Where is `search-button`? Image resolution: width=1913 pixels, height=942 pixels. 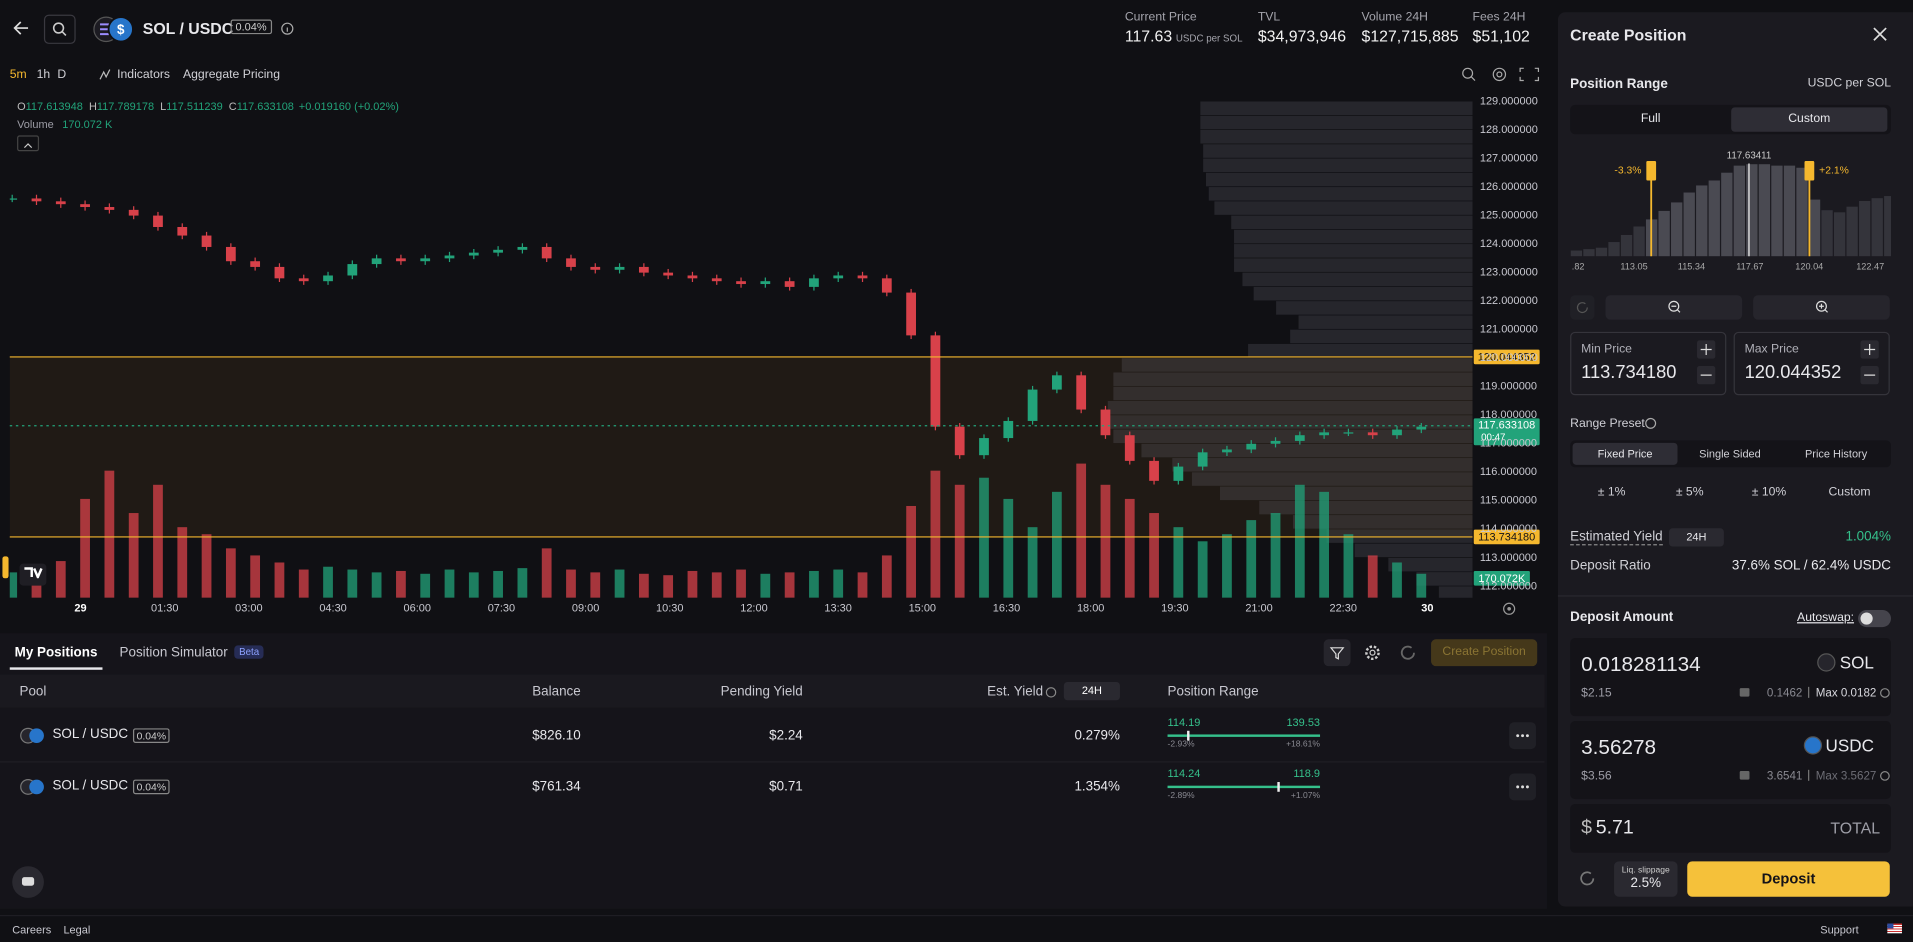 search-button is located at coordinates (59, 29).